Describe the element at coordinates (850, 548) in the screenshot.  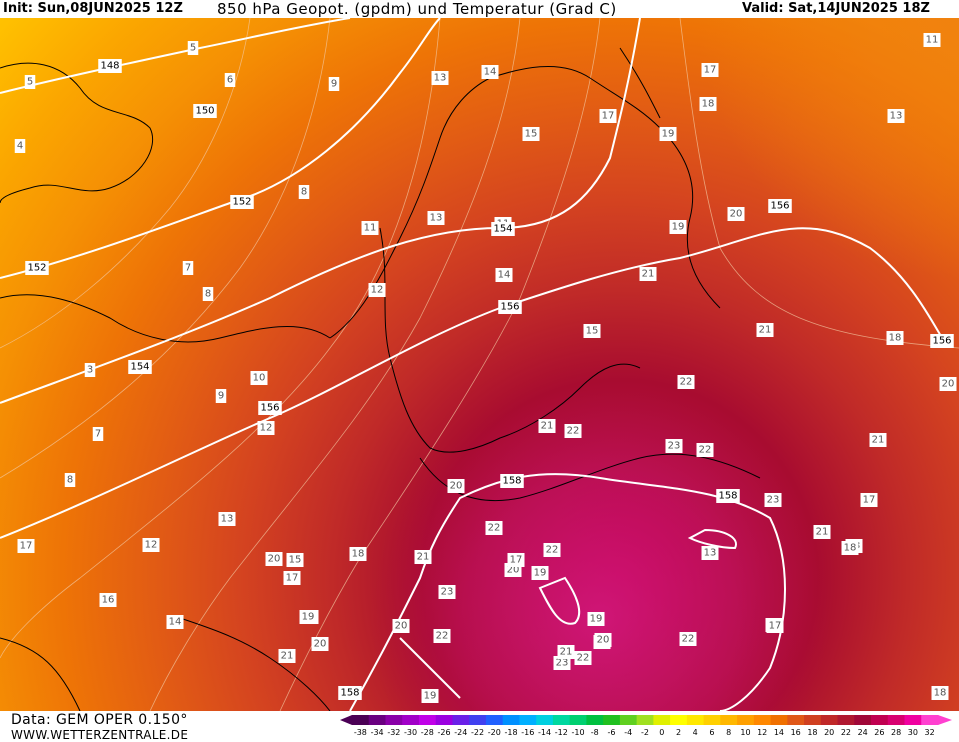
I see `temperature-label: 18` at that location.